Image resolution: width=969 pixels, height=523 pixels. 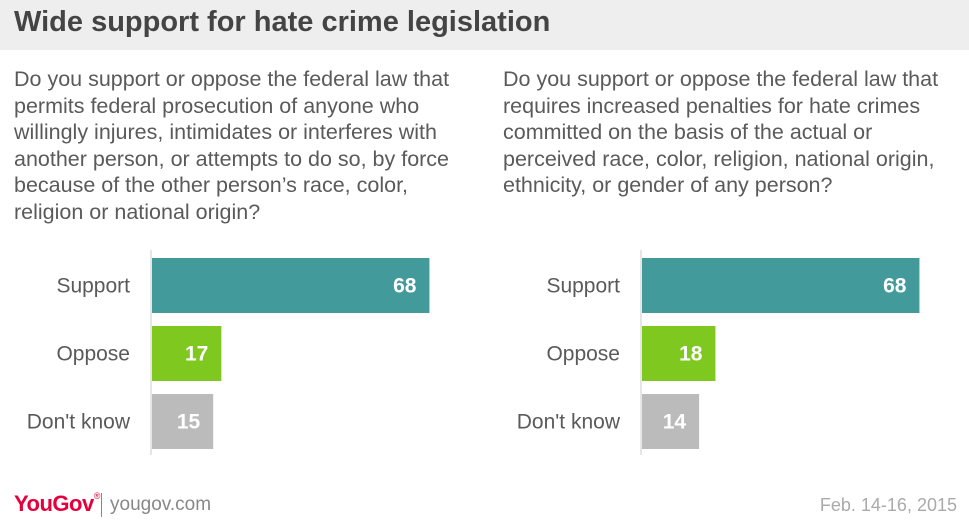 I want to click on value-label-don-t-know: 14, so click(x=675, y=422).